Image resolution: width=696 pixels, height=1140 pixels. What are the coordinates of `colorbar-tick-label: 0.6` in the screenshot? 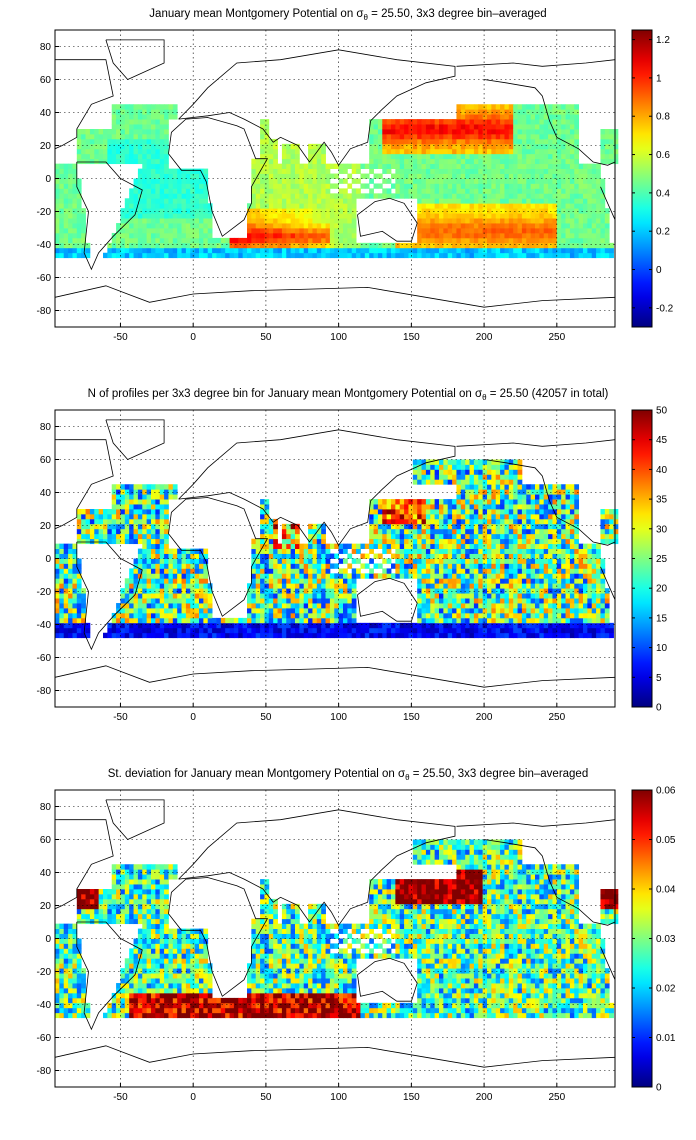 It's located at (663, 155).